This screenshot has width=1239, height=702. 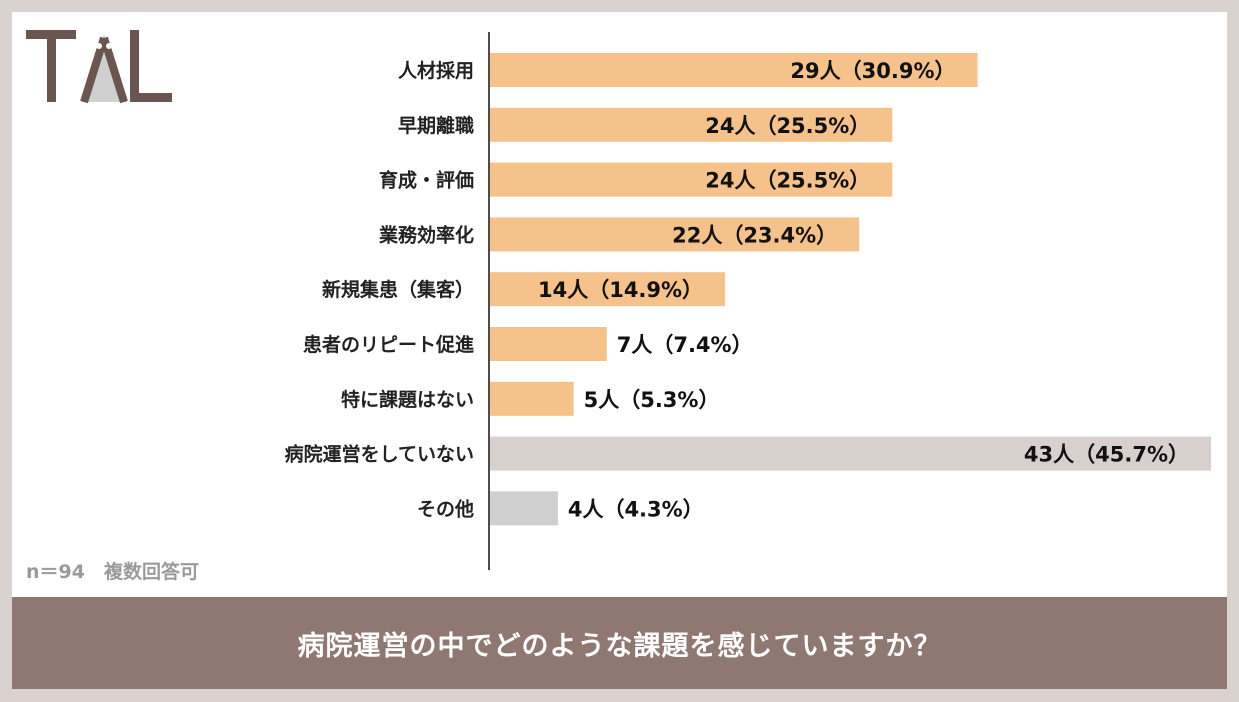 What do you see at coordinates (436, 125) in the screenshot?
I see `category-label: 早期離職` at bounding box center [436, 125].